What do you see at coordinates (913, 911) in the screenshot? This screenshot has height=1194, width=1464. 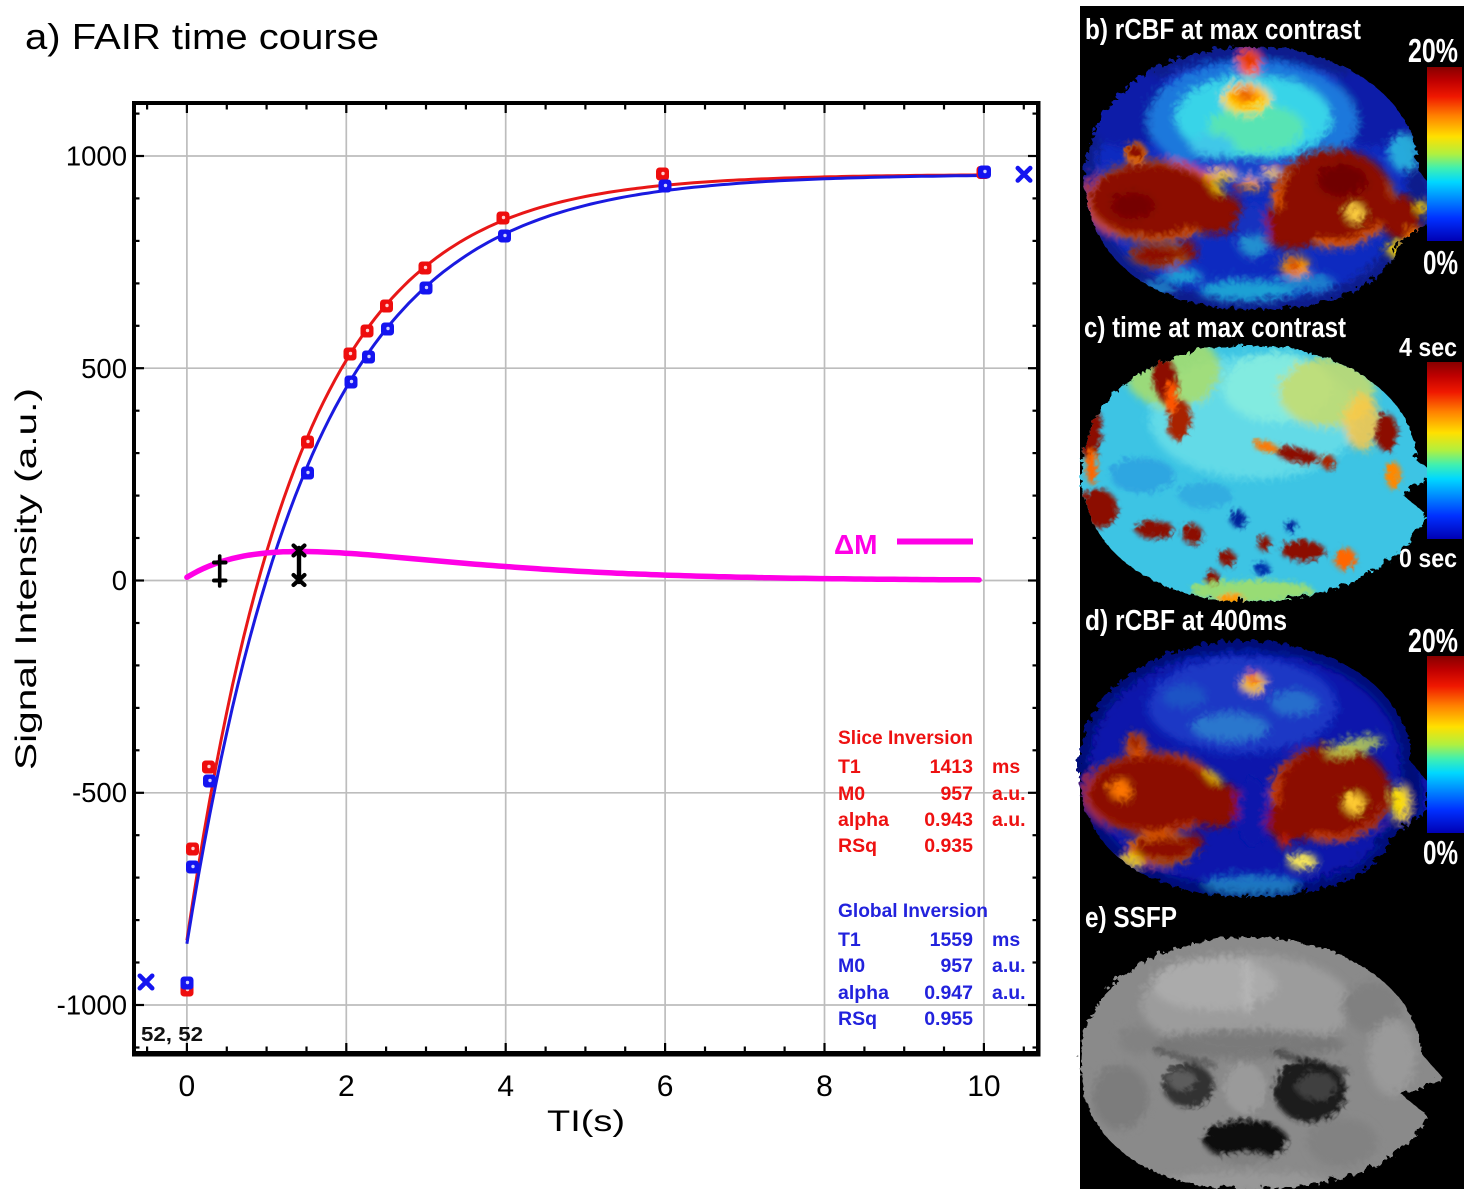 I see `svg-text: Global Inversion` at bounding box center [913, 911].